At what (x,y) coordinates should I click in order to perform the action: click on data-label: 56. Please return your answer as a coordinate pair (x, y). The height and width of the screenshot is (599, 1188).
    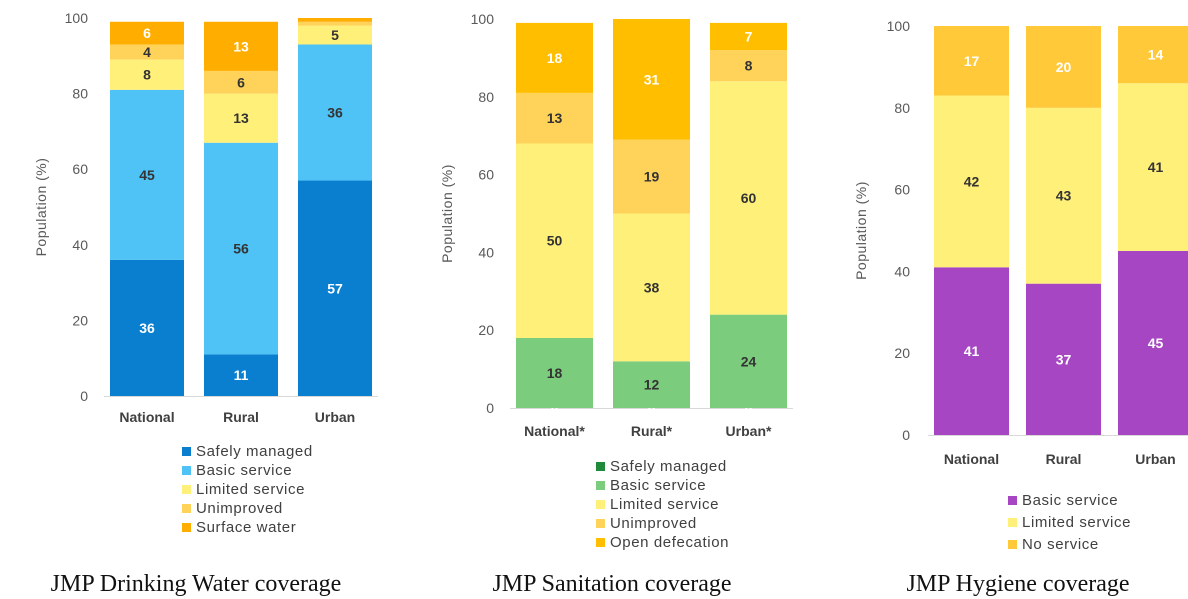
    Looking at the image, I should click on (241, 249).